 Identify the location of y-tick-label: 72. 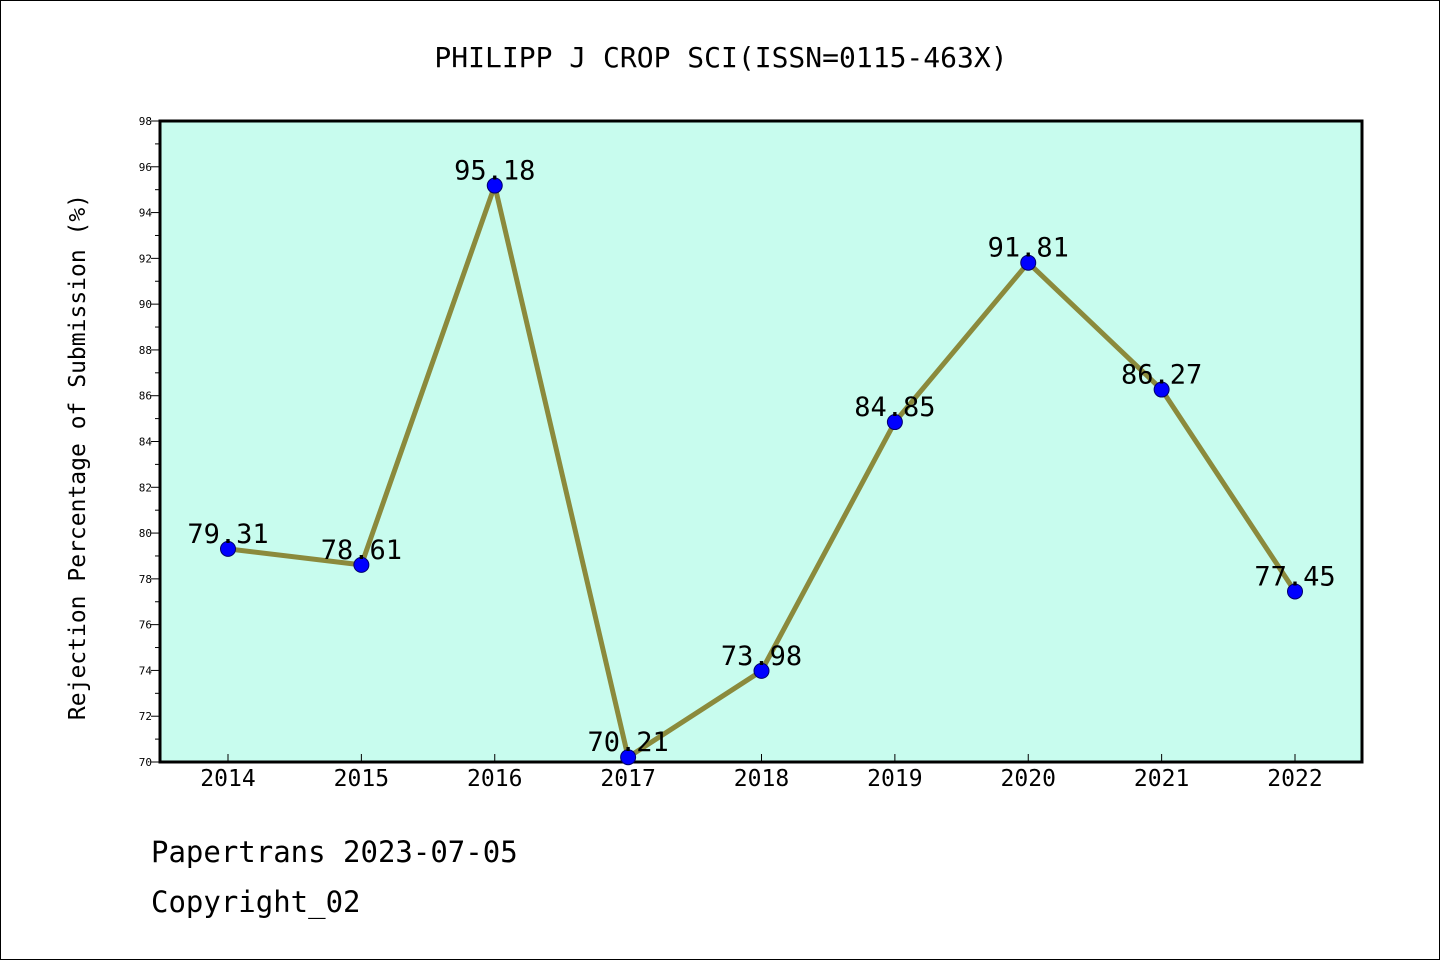
(145, 716).